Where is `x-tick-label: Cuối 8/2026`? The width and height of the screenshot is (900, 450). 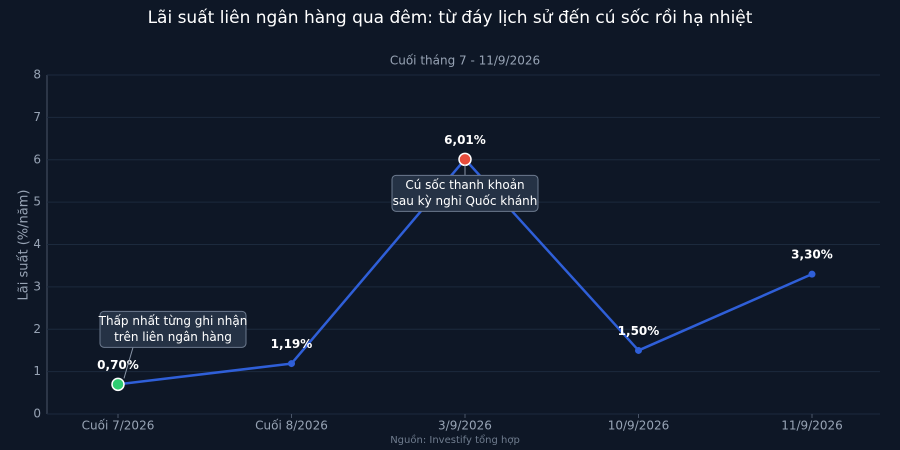
x-tick-label: Cuối 8/2026 is located at coordinates (291, 426).